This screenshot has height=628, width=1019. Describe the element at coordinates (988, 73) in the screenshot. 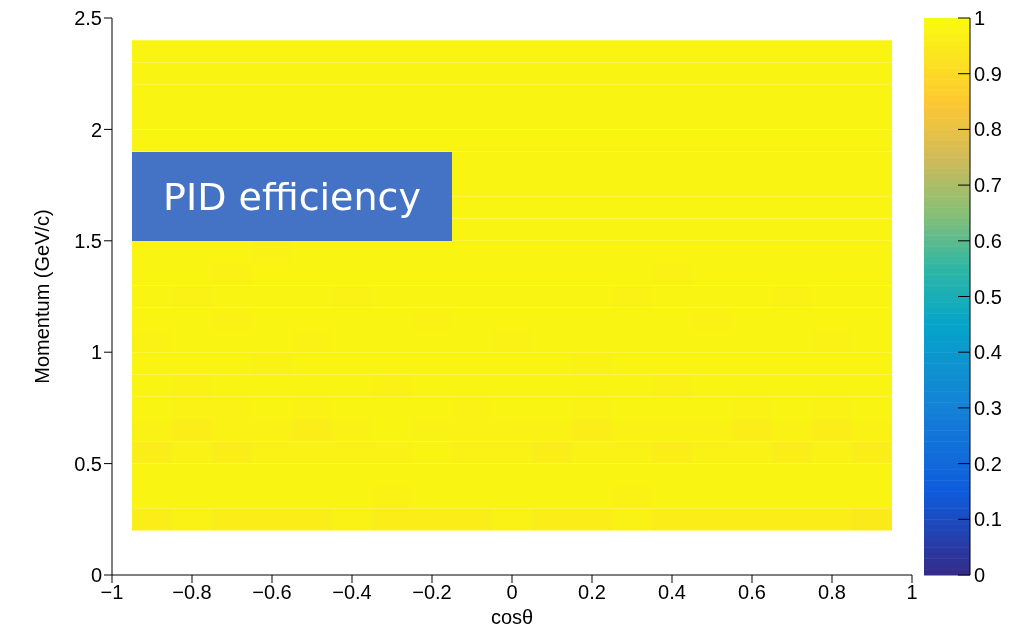

I see `color-bar-label: 0.9` at that location.